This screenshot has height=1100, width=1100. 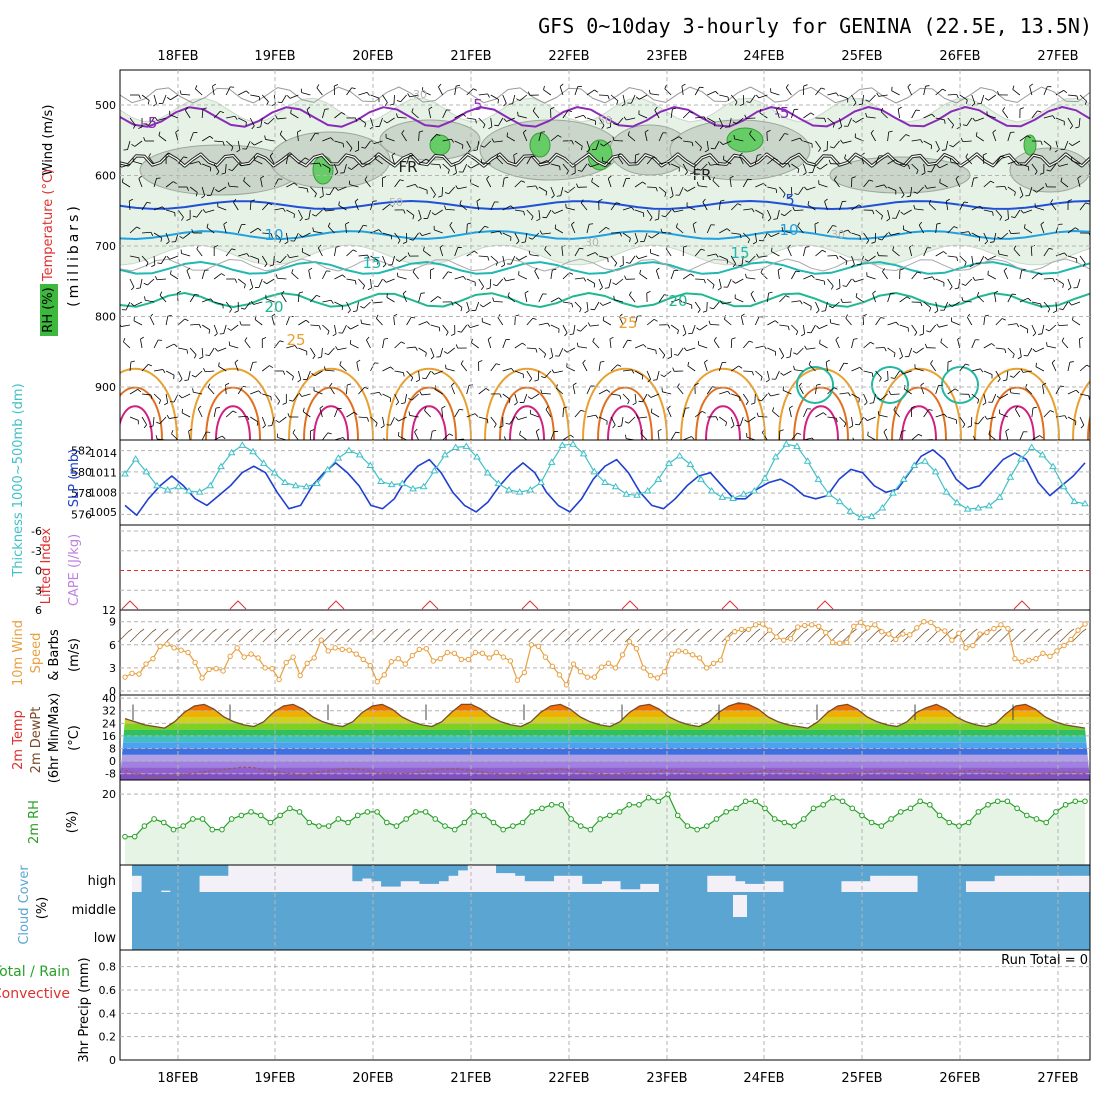 What do you see at coordinates (105, 317) in the screenshot?
I see `pressure-tick: 800` at bounding box center [105, 317].